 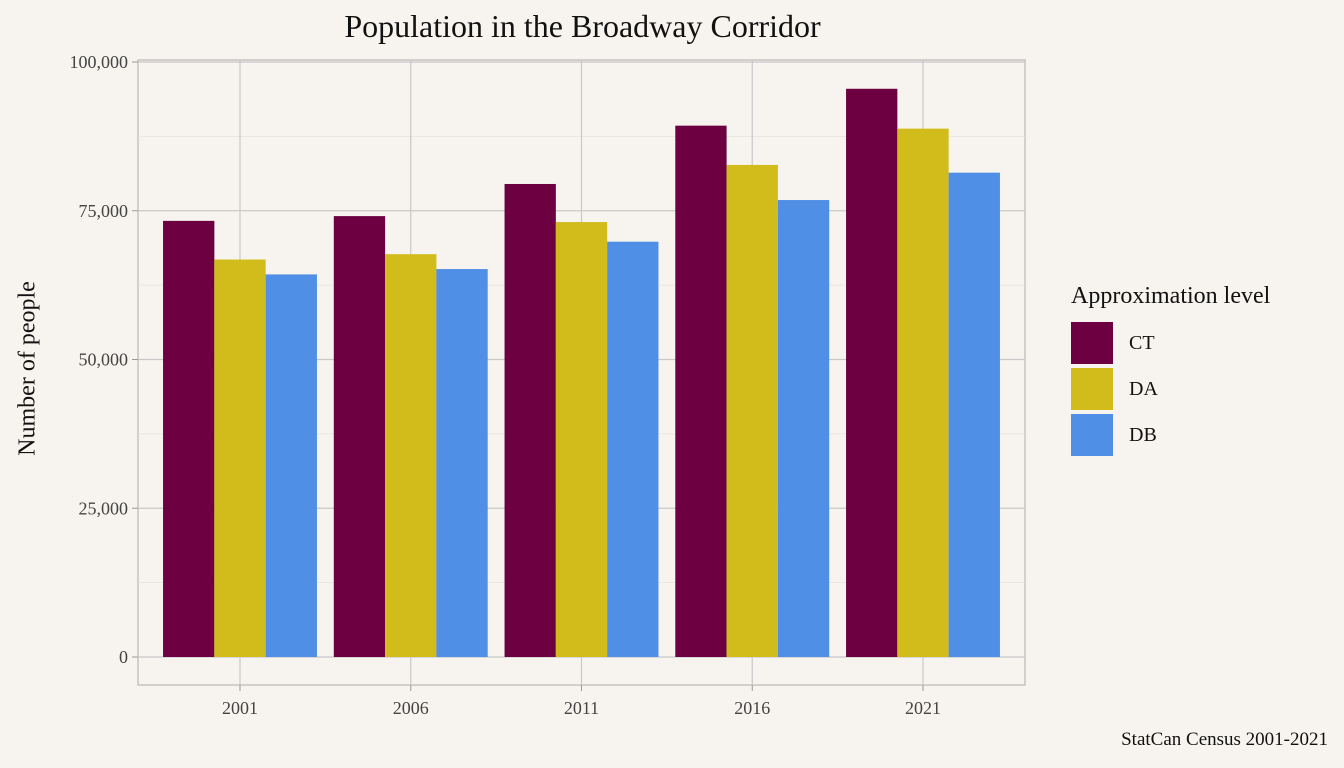 What do you see at coordinates (189, 439) in the screenshot?
I see `bar-ct-2001` at bounding box center [189, 439].